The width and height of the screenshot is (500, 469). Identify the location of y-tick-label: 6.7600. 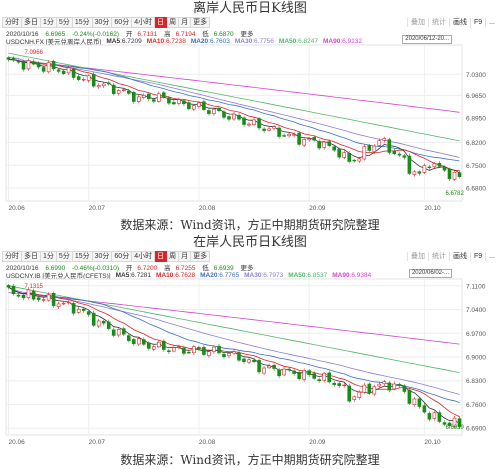
(476, 405).